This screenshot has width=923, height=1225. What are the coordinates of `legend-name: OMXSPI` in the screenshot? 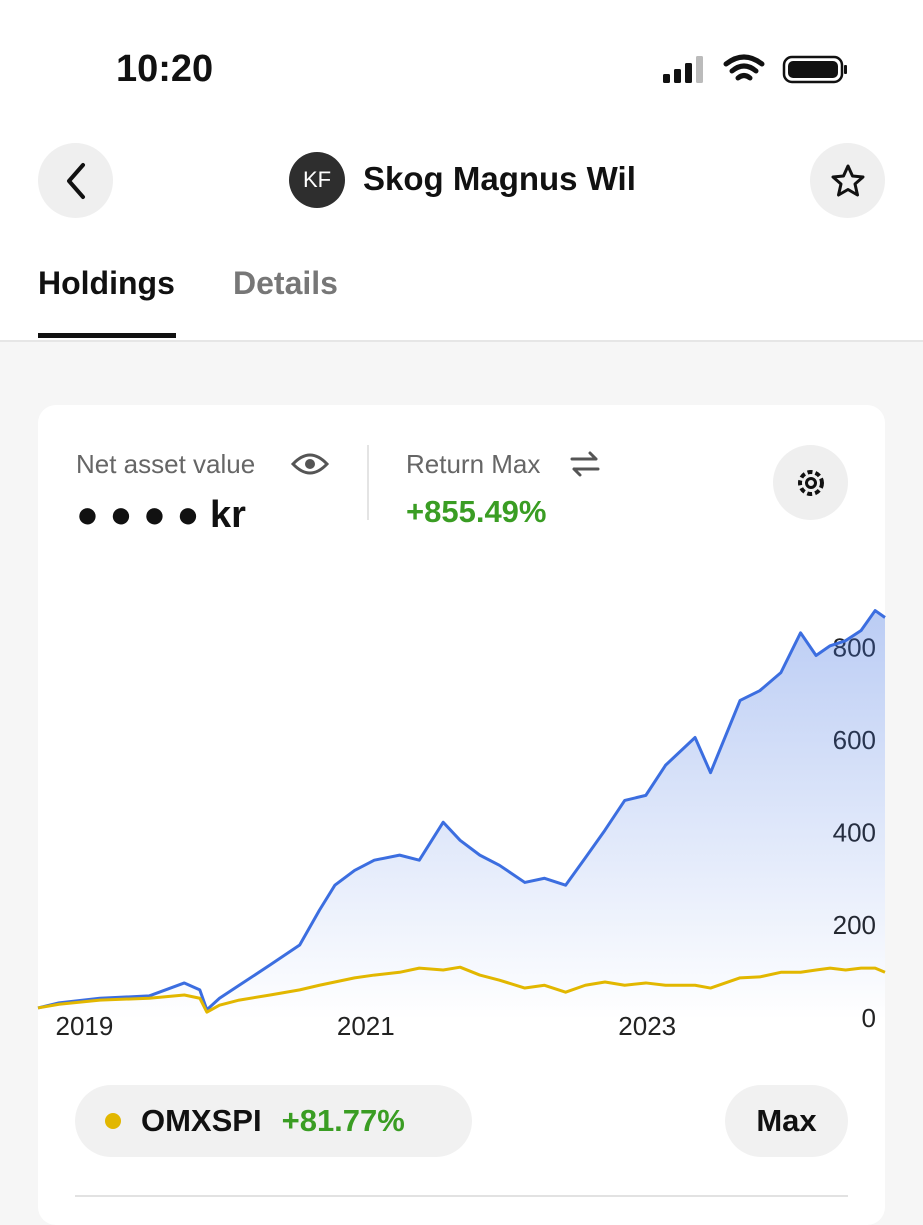 It's located at (201, 1120).